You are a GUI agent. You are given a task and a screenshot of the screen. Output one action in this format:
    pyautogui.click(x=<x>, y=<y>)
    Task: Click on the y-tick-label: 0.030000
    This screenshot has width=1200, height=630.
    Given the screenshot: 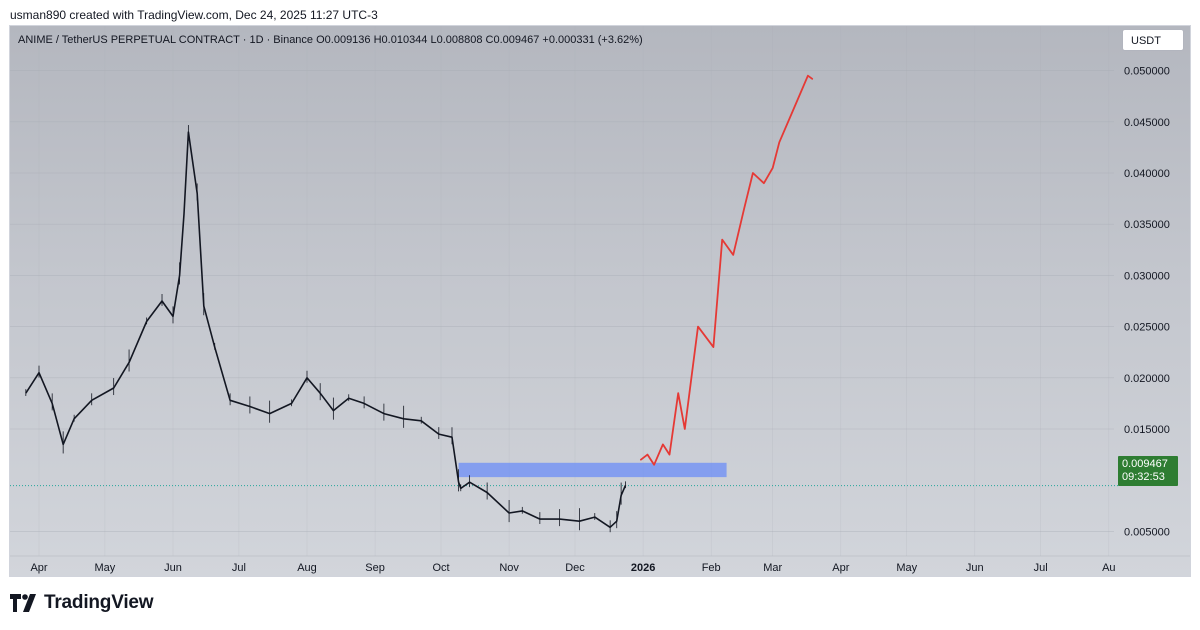 What is the action you would take?
    pyautogui.click(x=1147, y=276)
    